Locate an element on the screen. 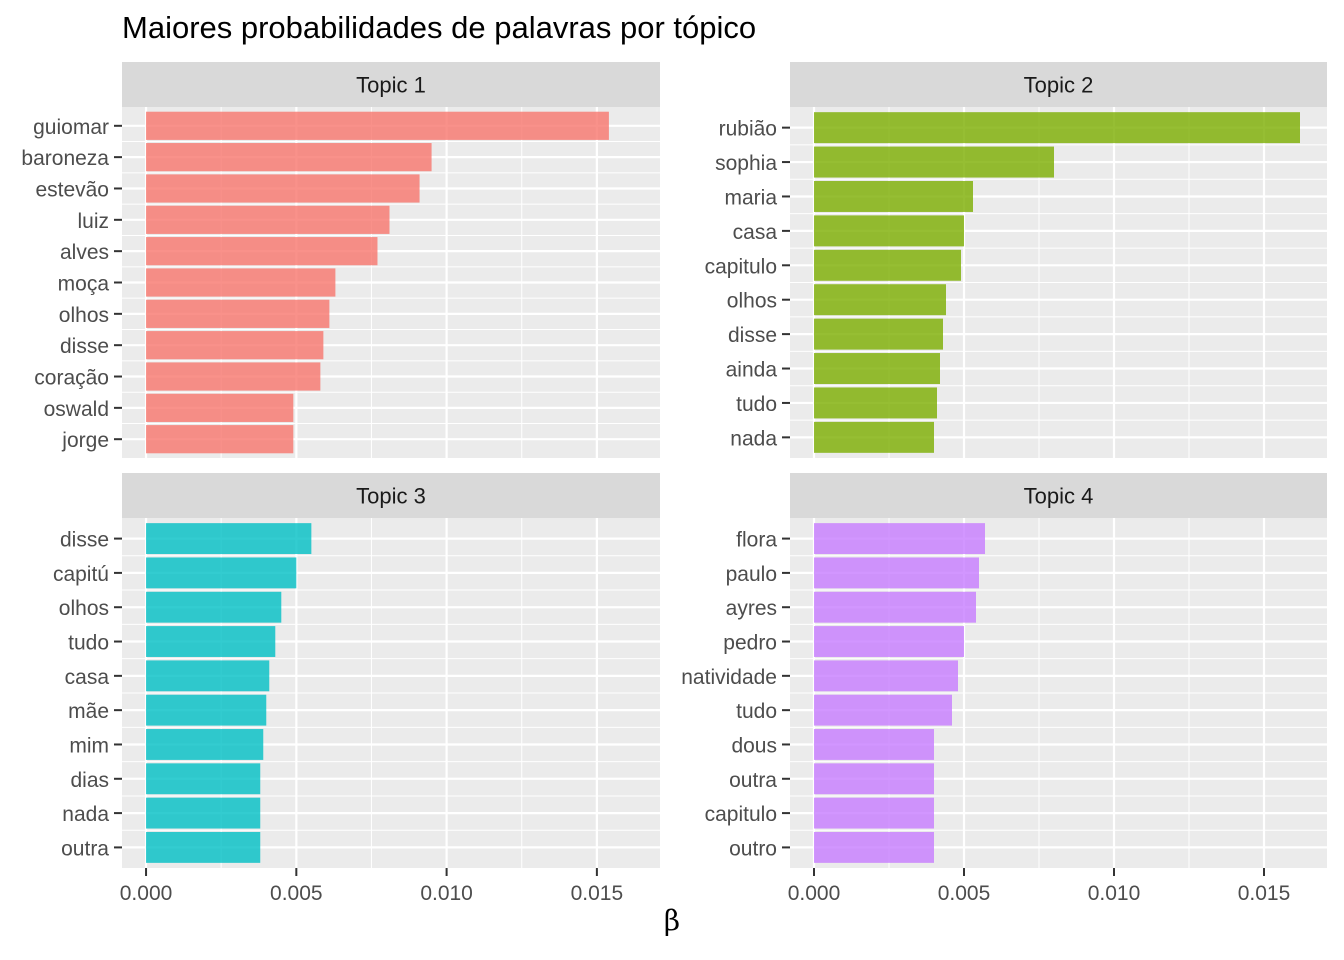 Image resolution: width=1344 pixels, height=960 pixels. y-tick-label: flora is located at coordinates (756, 540).